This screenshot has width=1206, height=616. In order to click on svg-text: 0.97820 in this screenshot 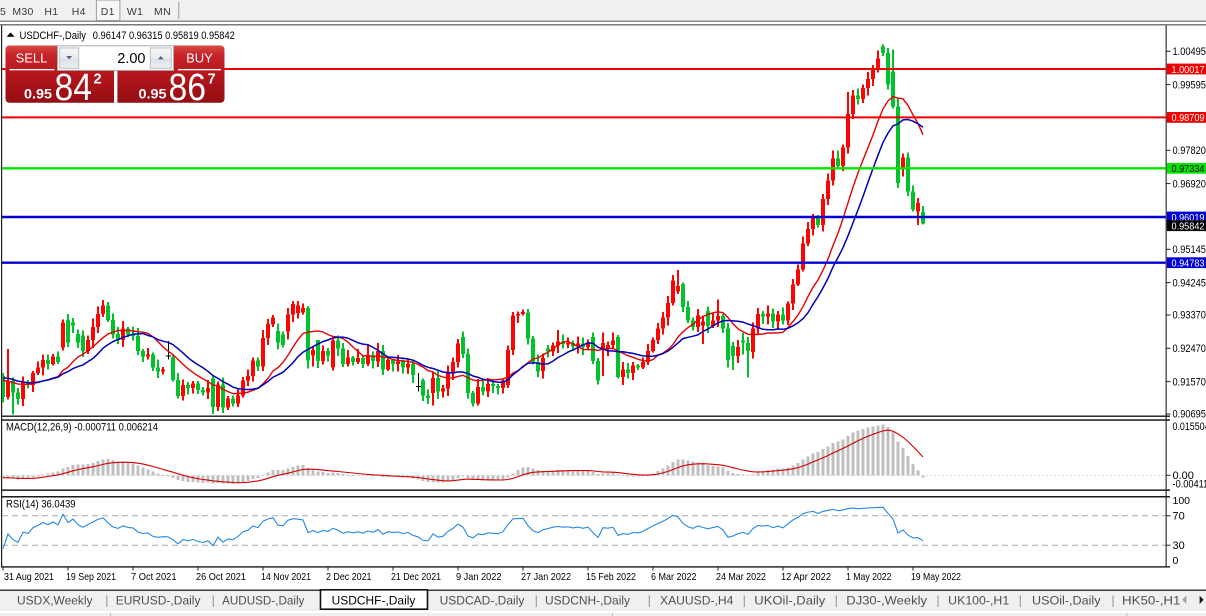, I will do `click(1189, 151)`.